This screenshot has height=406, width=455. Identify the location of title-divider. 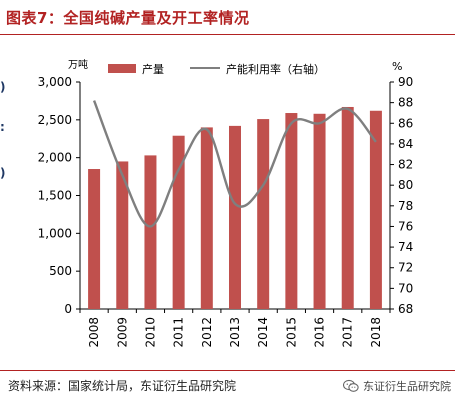
(227, 34).